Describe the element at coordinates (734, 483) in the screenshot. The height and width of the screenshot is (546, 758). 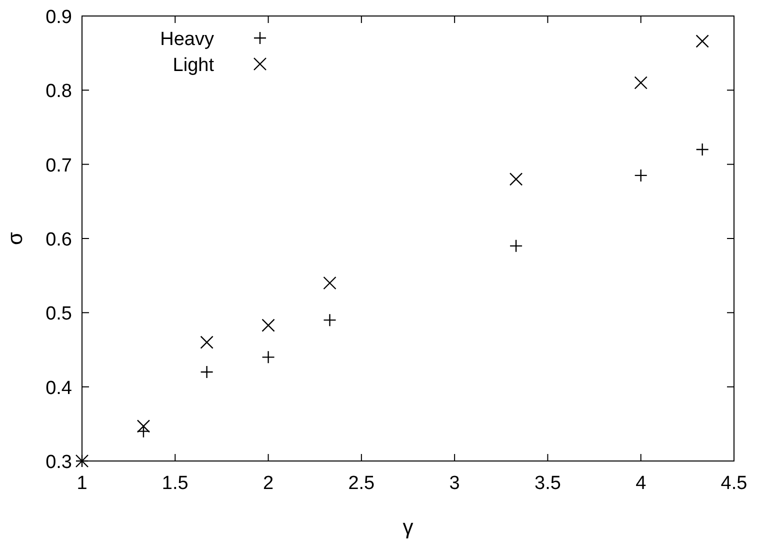
I see `x-tick-label: 4.5` at that location.